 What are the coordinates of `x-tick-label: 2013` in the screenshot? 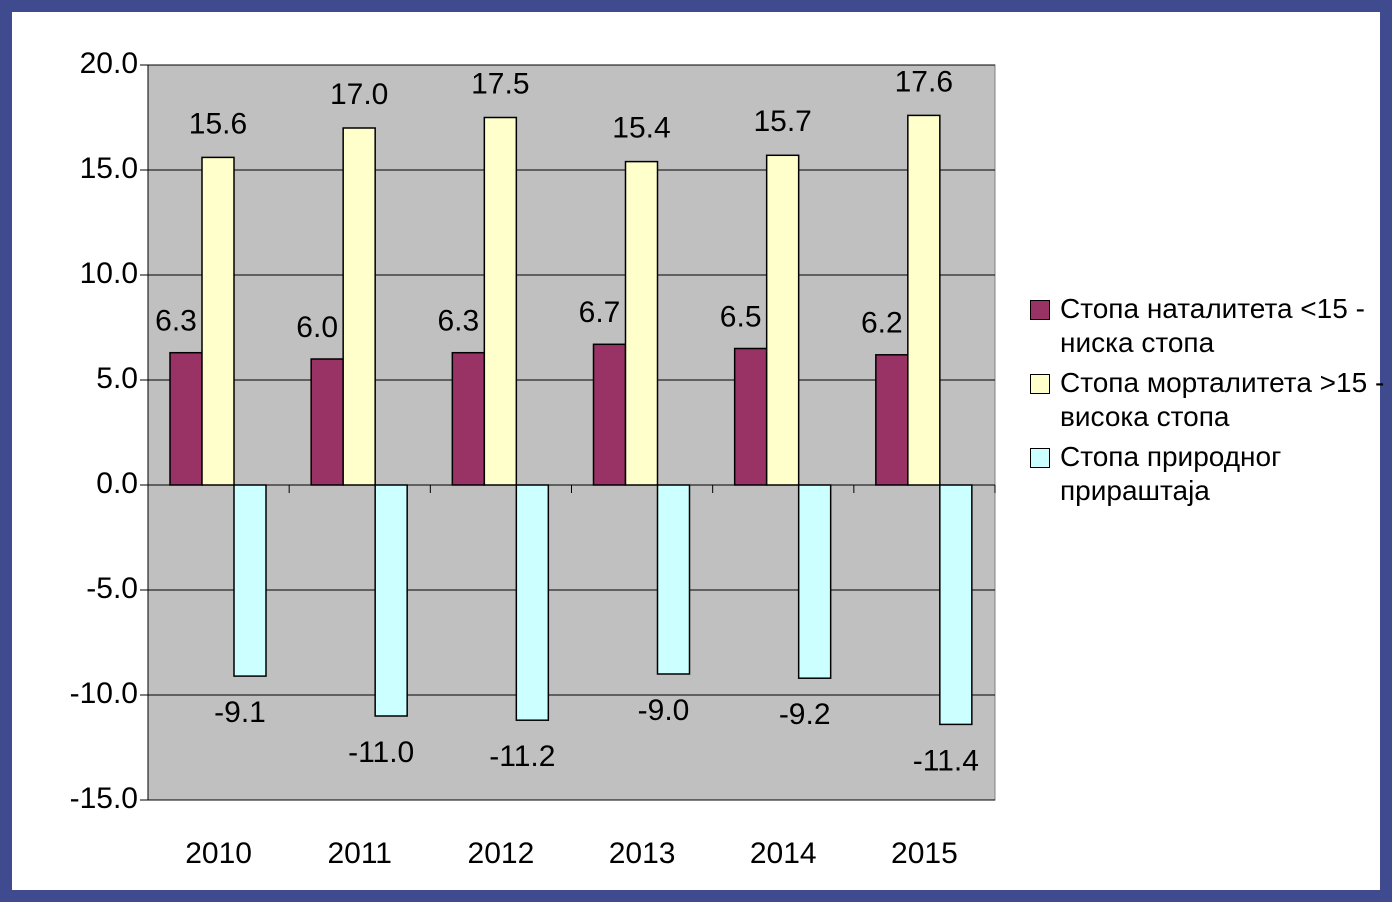 It's located at (642, 853).